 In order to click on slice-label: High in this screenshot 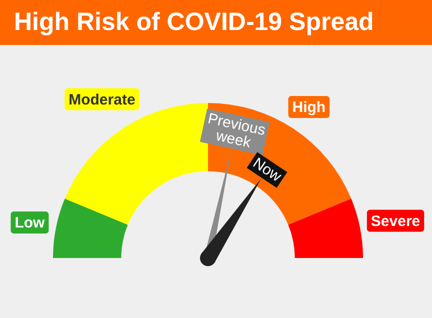, I will do `click(309, 107)`.